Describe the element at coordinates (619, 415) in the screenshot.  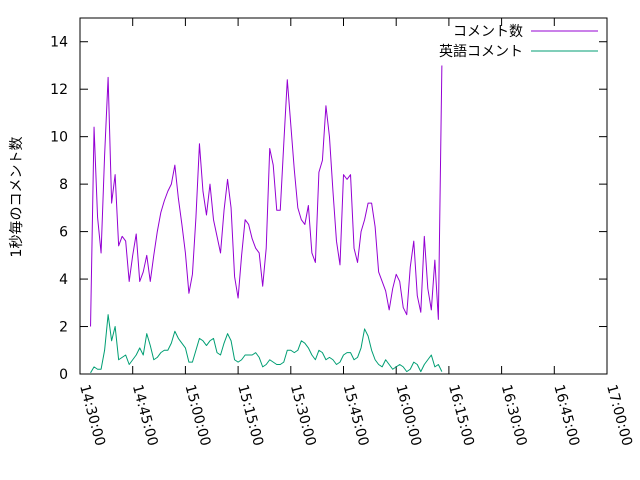
I see `x-tick-label: 17:00:00` at that location.